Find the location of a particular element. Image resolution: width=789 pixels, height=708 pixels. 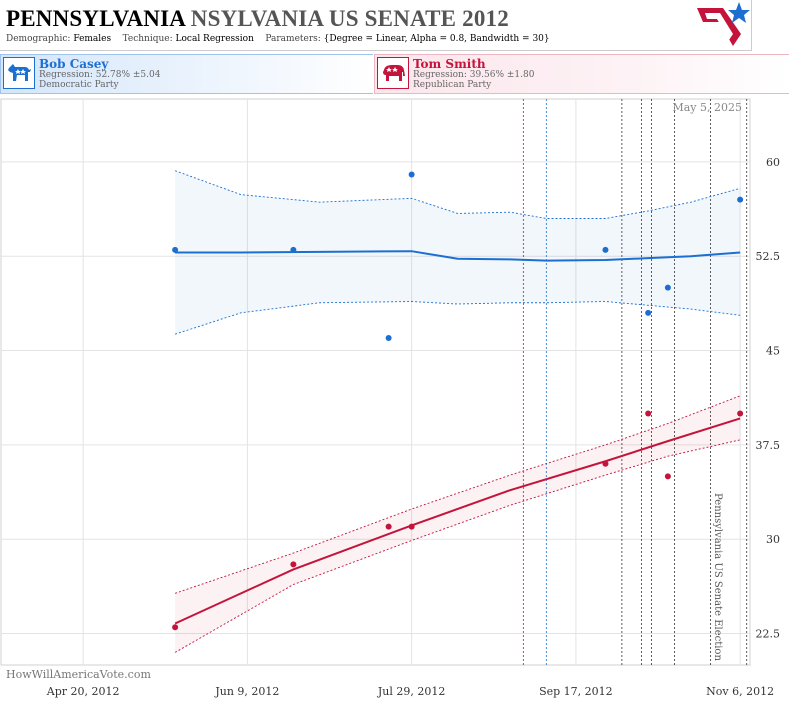

x-tick-label: Apr 20, 2012 is located at coordinates (83, 691).